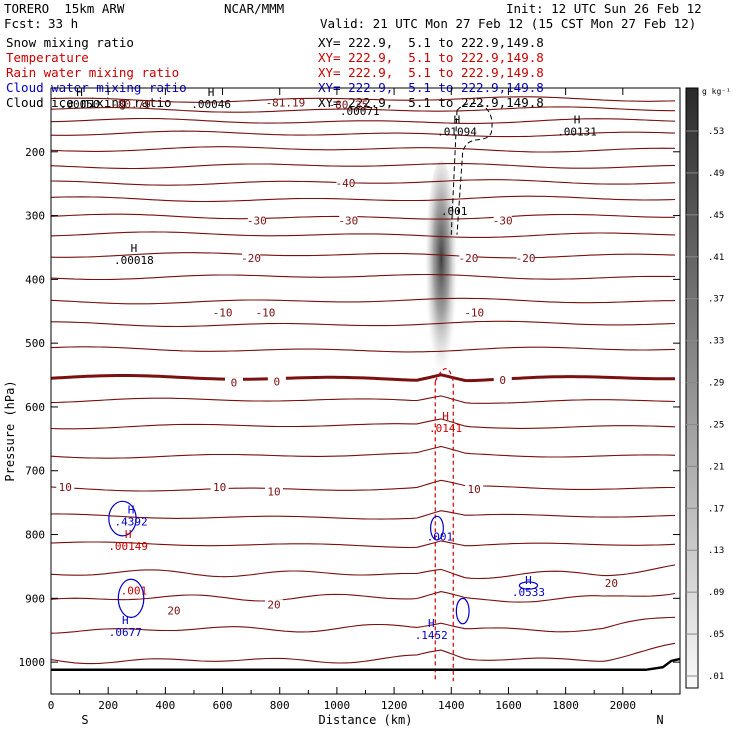  What do you see at coordinates (84, 720) in the screenshot?
I see `x-end-label-south: S` at bounding box center [84, 720].